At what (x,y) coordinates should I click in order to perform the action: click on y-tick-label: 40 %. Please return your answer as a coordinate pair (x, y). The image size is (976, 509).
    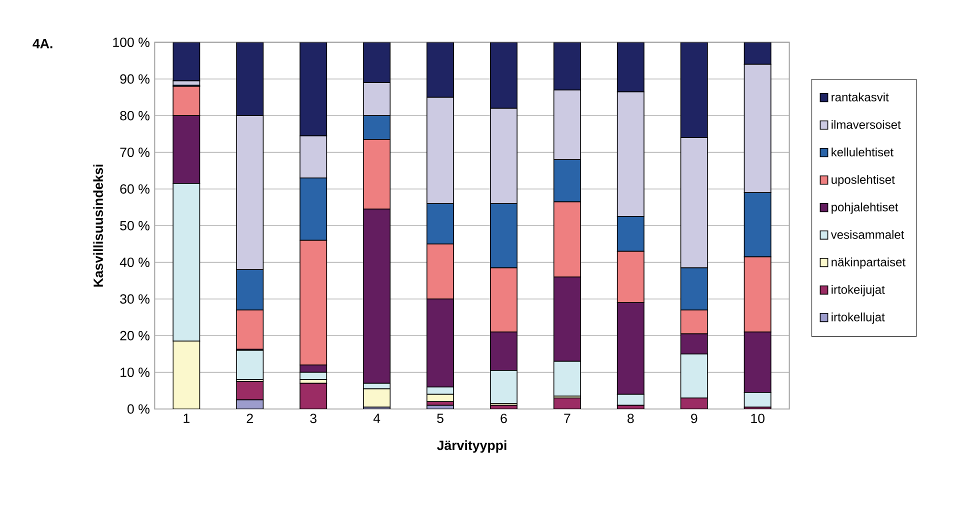
    Looking at the image, I should click on (135, 263).